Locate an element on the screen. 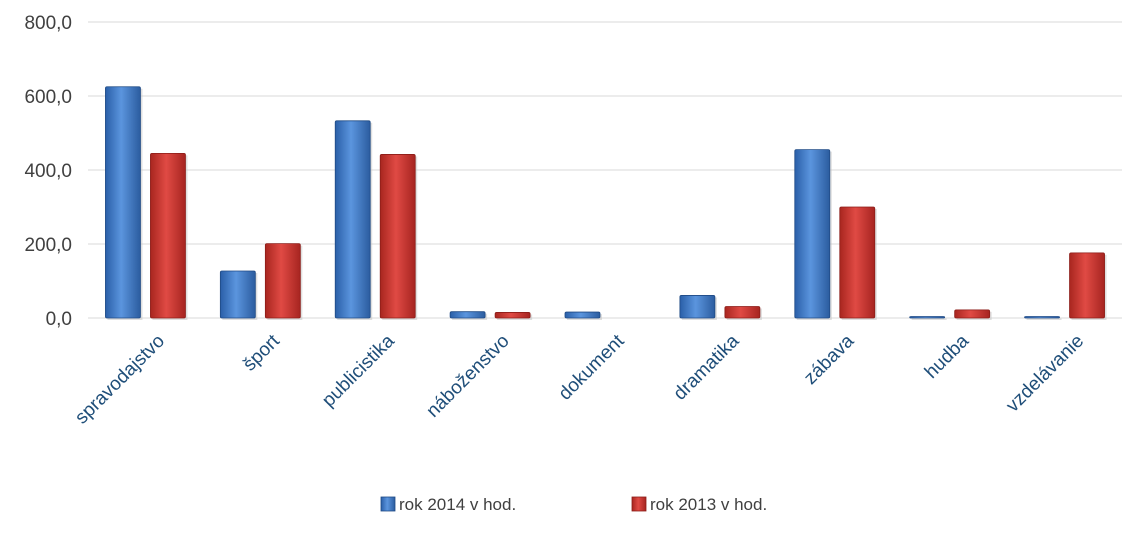 The image size is (1134, 536). y-tick-label: 600,0 is located at coordinates (48, 97).